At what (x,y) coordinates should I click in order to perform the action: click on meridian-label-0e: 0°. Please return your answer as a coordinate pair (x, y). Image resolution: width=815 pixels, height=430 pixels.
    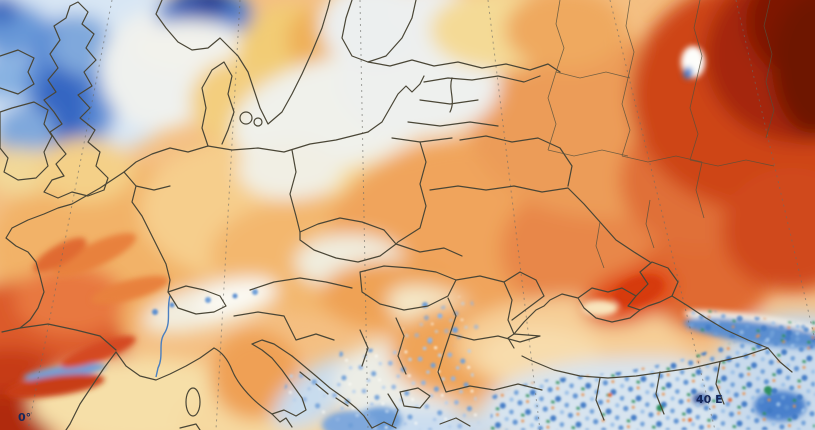
    Looking at the image, I should click on (24, 417).